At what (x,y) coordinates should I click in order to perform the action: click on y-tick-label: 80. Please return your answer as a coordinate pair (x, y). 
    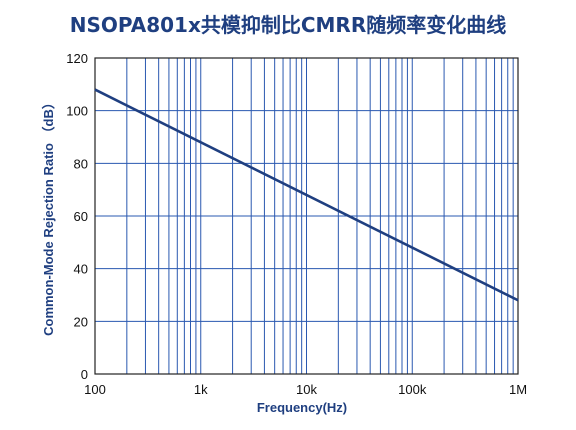
    Looking at the image, I should click on (81, 163).